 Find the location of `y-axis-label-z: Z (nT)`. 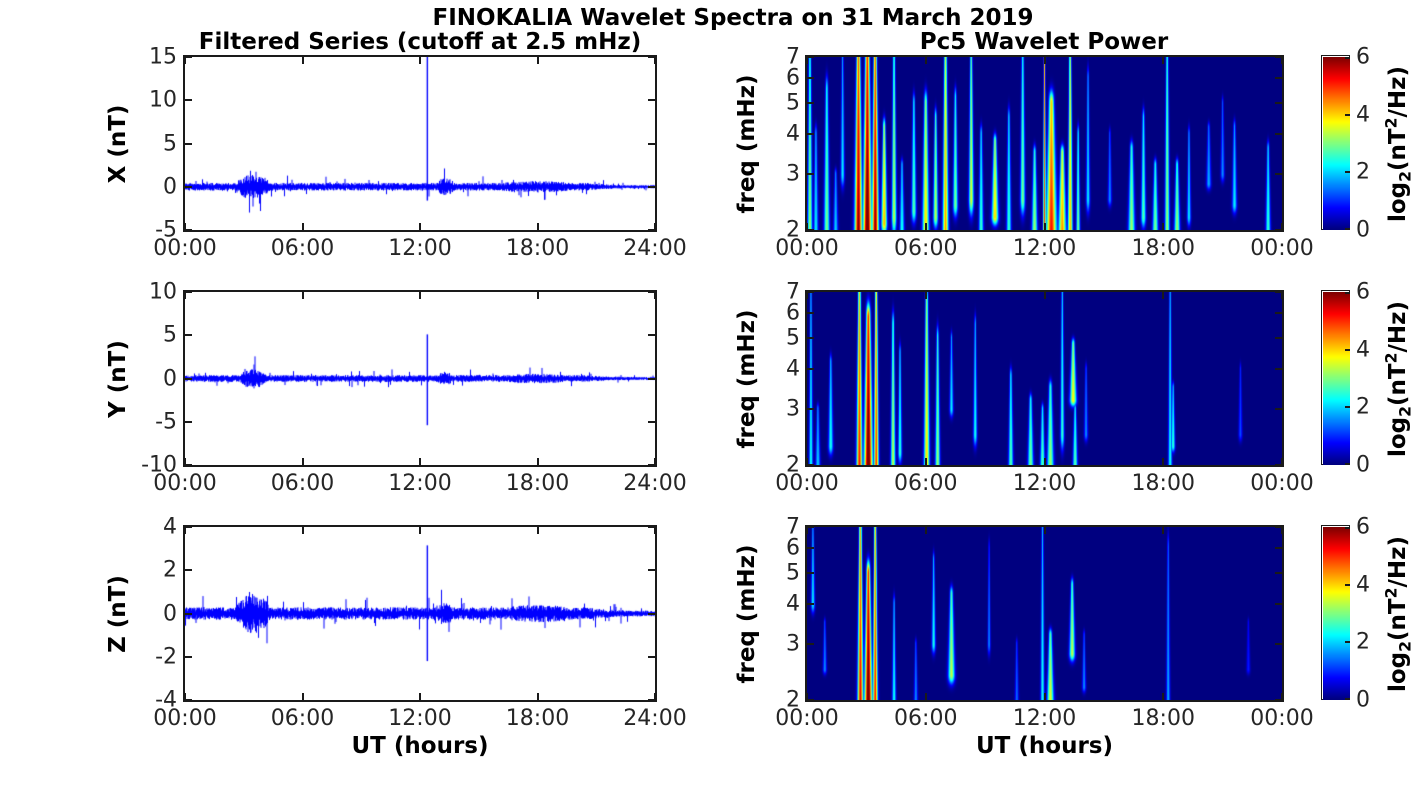

y-axis-label-z: Z (nT) is located at coordinates (118, 613).